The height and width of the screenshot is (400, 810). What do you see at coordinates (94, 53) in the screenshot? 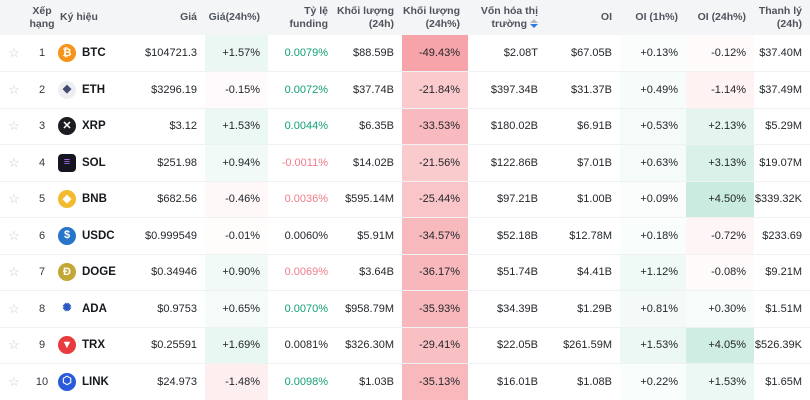
I see `symbol-name: BTC` at bounding box center [94, 53].